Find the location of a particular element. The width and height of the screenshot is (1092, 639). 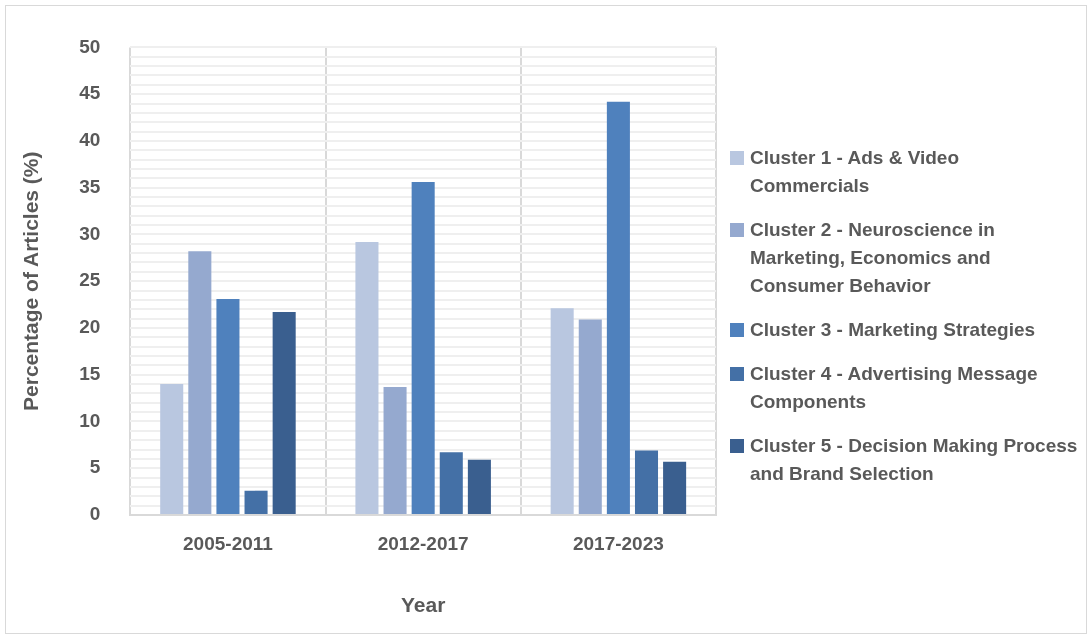

y-tick-label: 5 is located at coordinates (95, 467).